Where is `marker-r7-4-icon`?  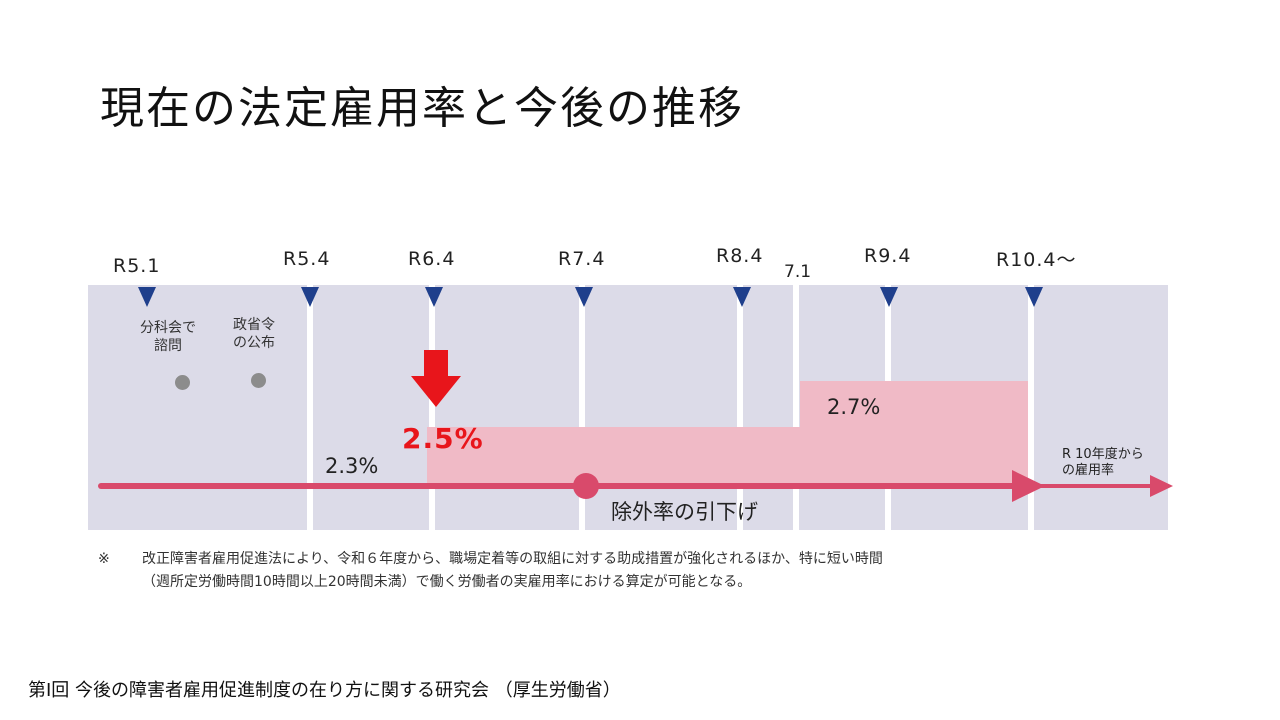 marker-r7-4-icon is located at coordinates (584, 297).